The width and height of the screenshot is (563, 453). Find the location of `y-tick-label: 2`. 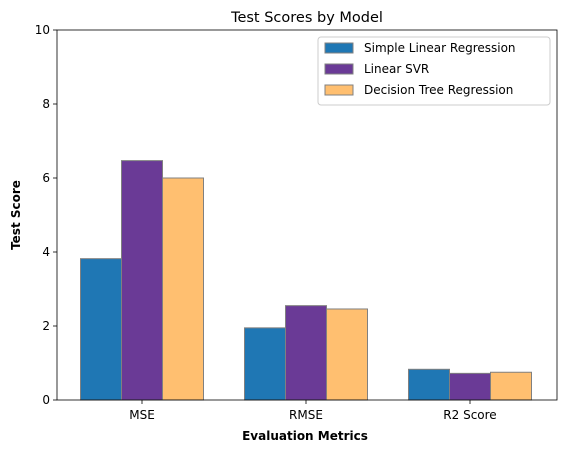

y-tick-label: 2 is located at coordinates (46, 326).